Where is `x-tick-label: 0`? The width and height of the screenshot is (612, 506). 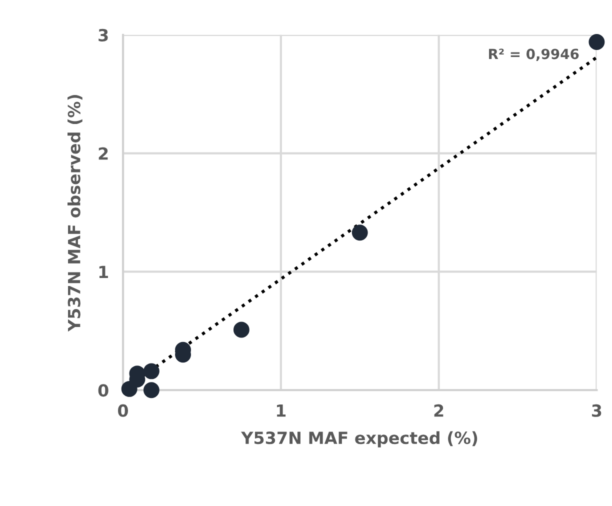
x-tick-label: 0 is located at coordinates (123, 410).